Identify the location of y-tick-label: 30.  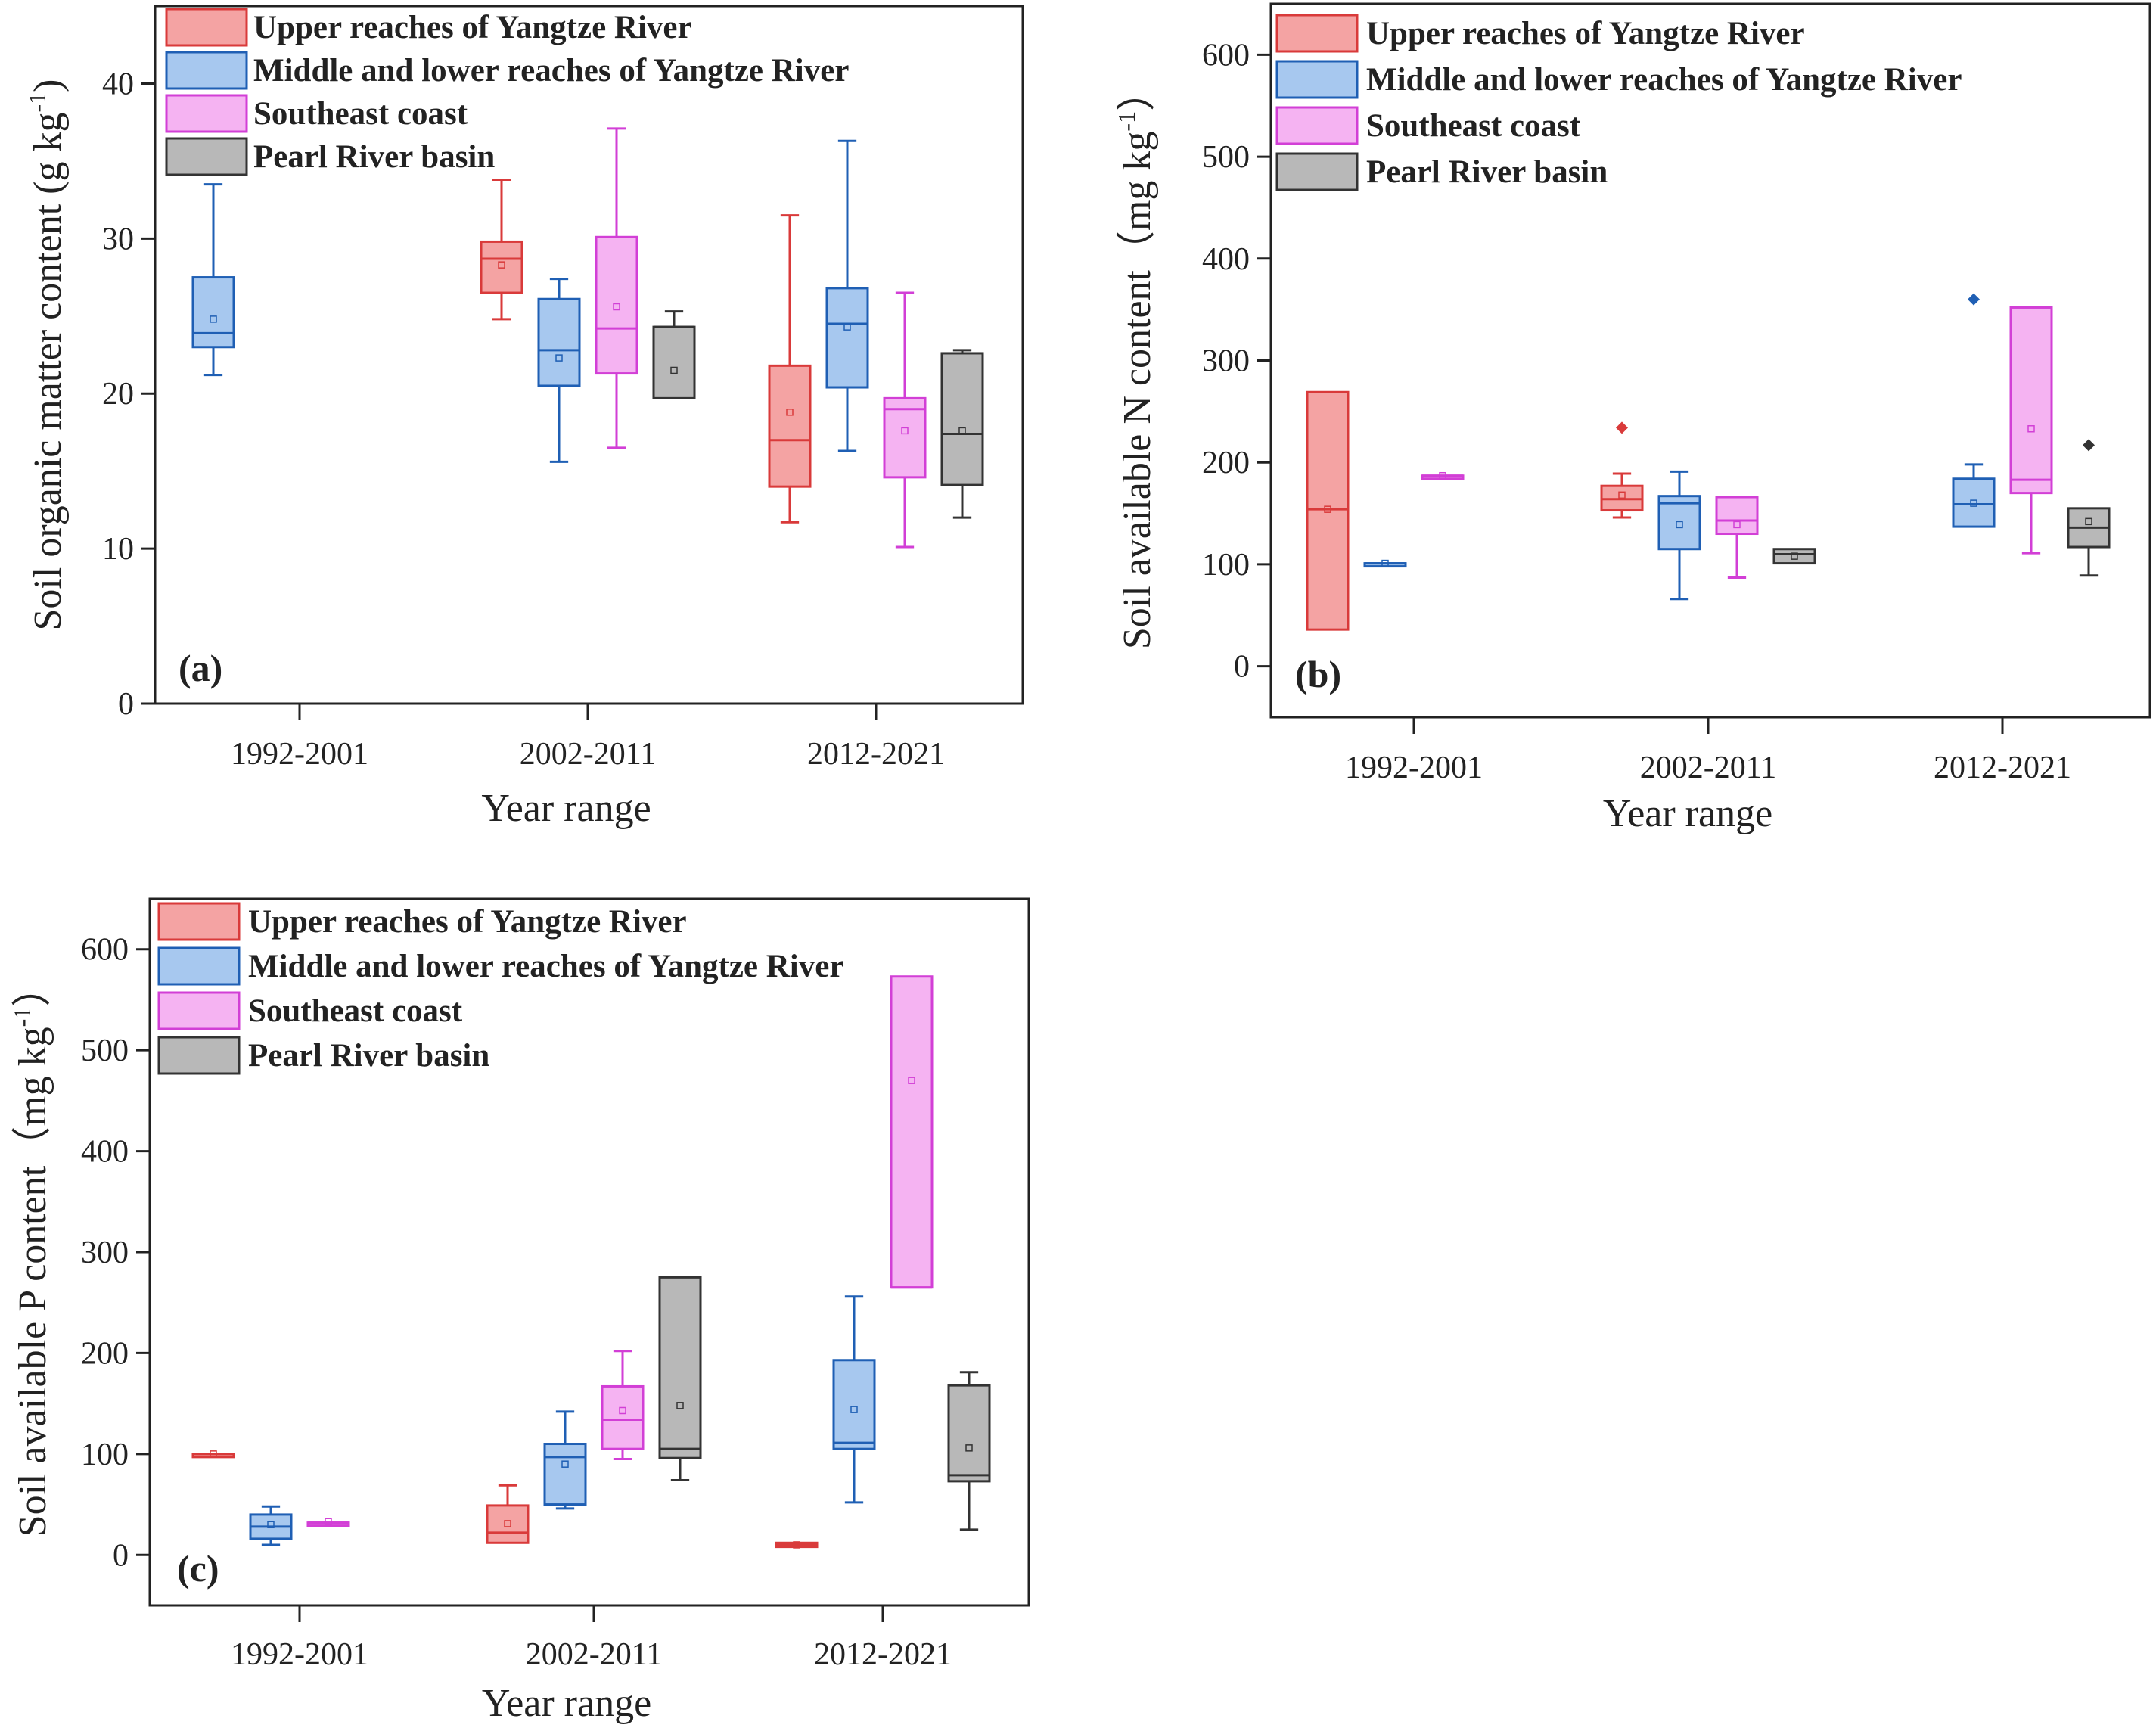
(118, 239).